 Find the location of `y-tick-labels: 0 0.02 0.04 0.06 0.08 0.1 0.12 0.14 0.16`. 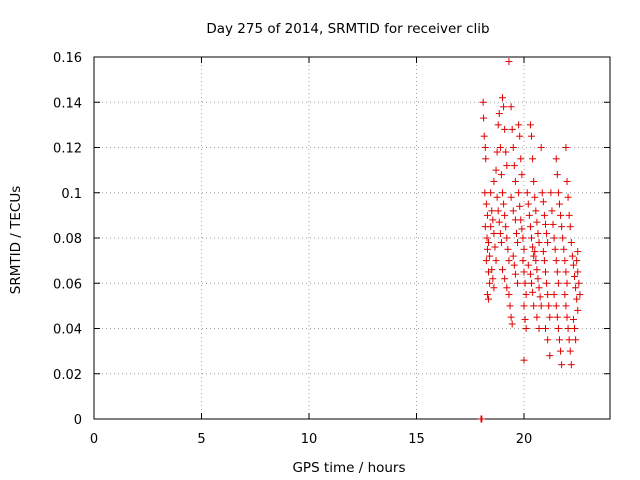

y-tick-labels: 0 0.02 0.04 0.06 0.08 0.1 0.12 0.14 0.16 is located at coordinates (67, 239).